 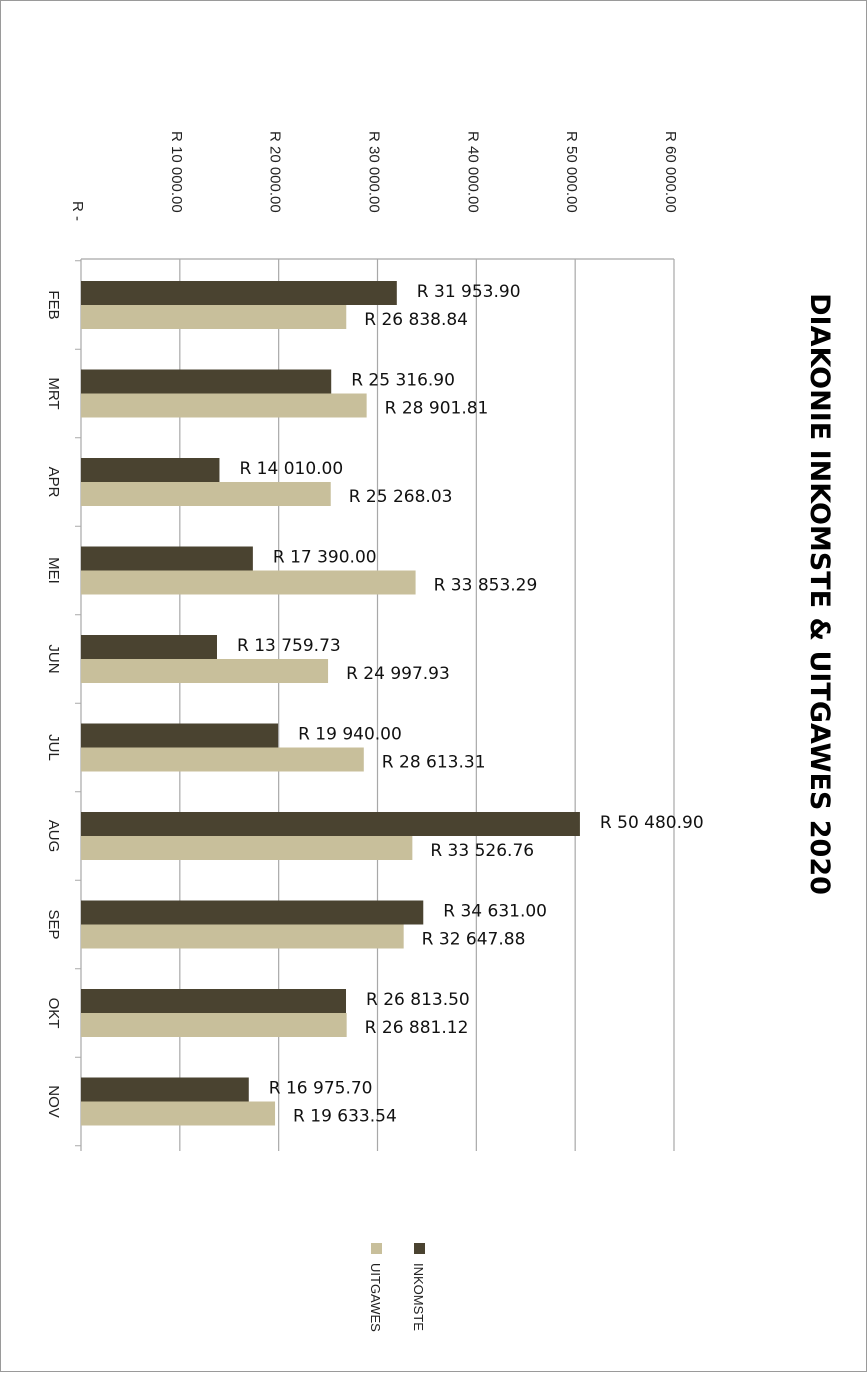 What do you see at coordinates (53, 703) in the screenshot?
I see `category-axis: FEB MRT APR MEI JUN JUL AUG SEP OKT NOV` at bounding box center [53, 703].